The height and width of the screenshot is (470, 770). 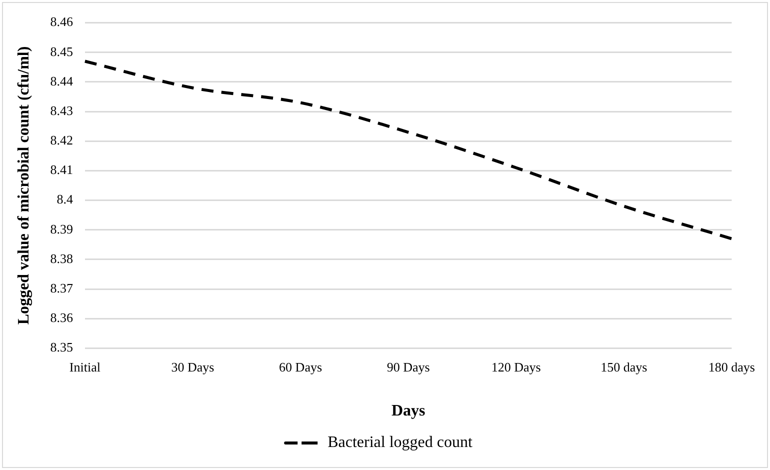 What do you see at coordinates (300, 366) in the screenshot?
I see `x-tick-label: 60 Days` at bounding box center [300, 366].